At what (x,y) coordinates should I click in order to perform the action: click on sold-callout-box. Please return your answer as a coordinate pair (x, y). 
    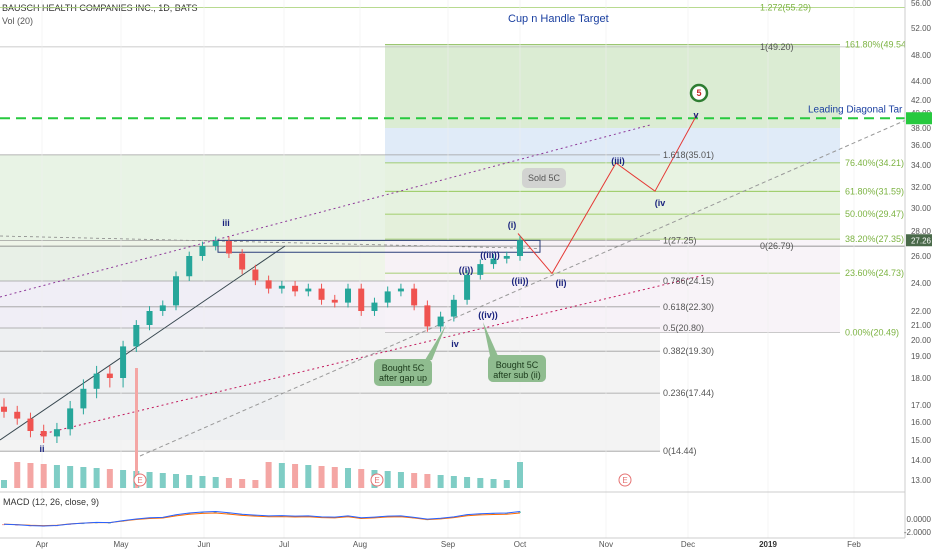
    Looking at the image, I should click on (544, 178).